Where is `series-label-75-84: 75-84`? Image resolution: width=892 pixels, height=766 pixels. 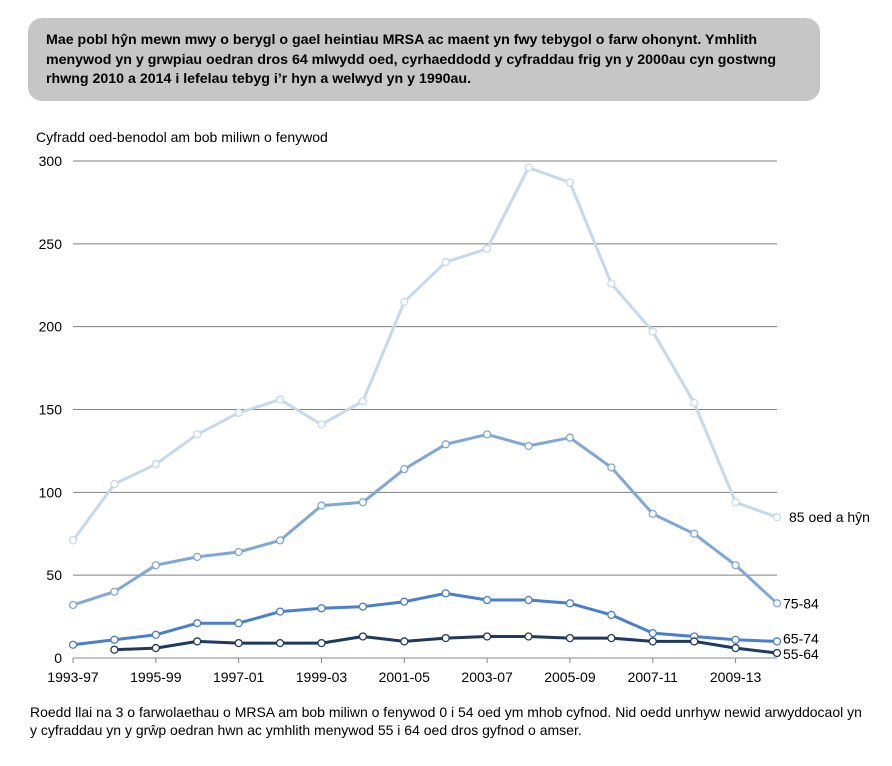 series-label-75-84: 75-84 is located at coordinates (801, 603).